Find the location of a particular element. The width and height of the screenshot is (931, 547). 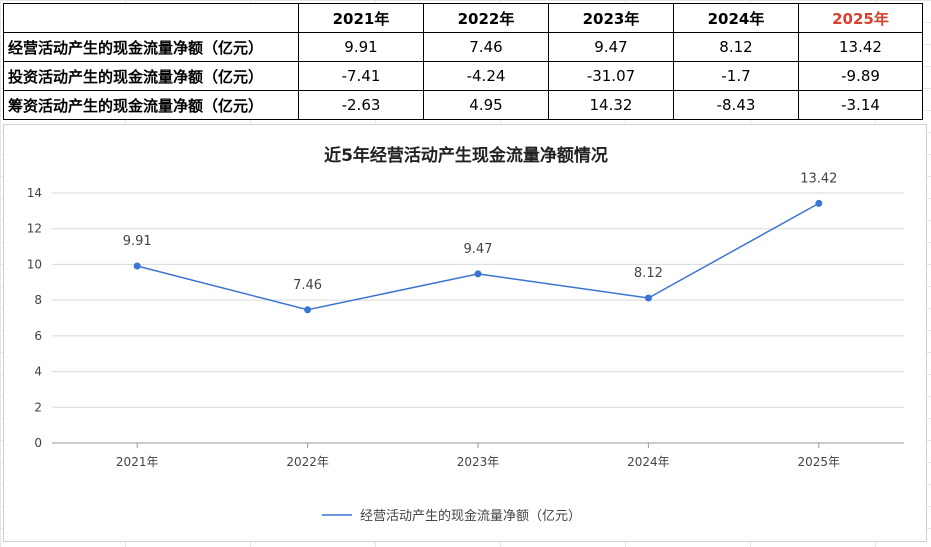

y-tick-label: 4 is located at coordinates (38, 372).